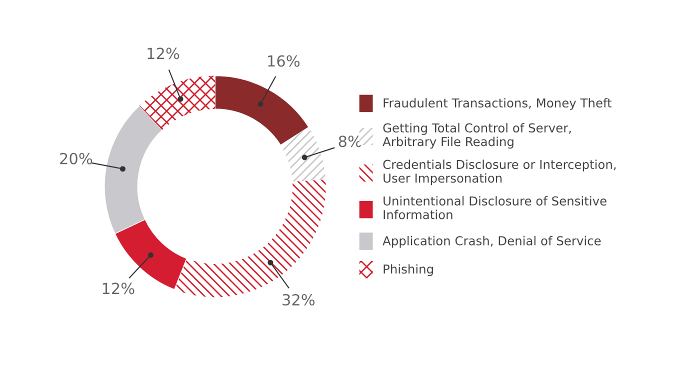 The height and width of the screenshot is (373, 683). What do you see at coordinates (76, 158) in the screenshot?
I see `data-label: 20%` at bounding box center [76, 158].